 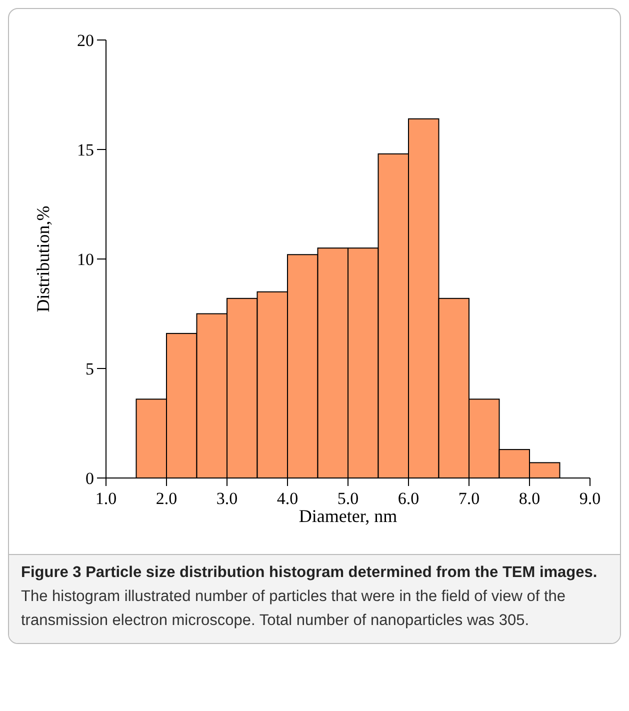 I want to click on y-tick-label: 20, so click(x=85, y=40).